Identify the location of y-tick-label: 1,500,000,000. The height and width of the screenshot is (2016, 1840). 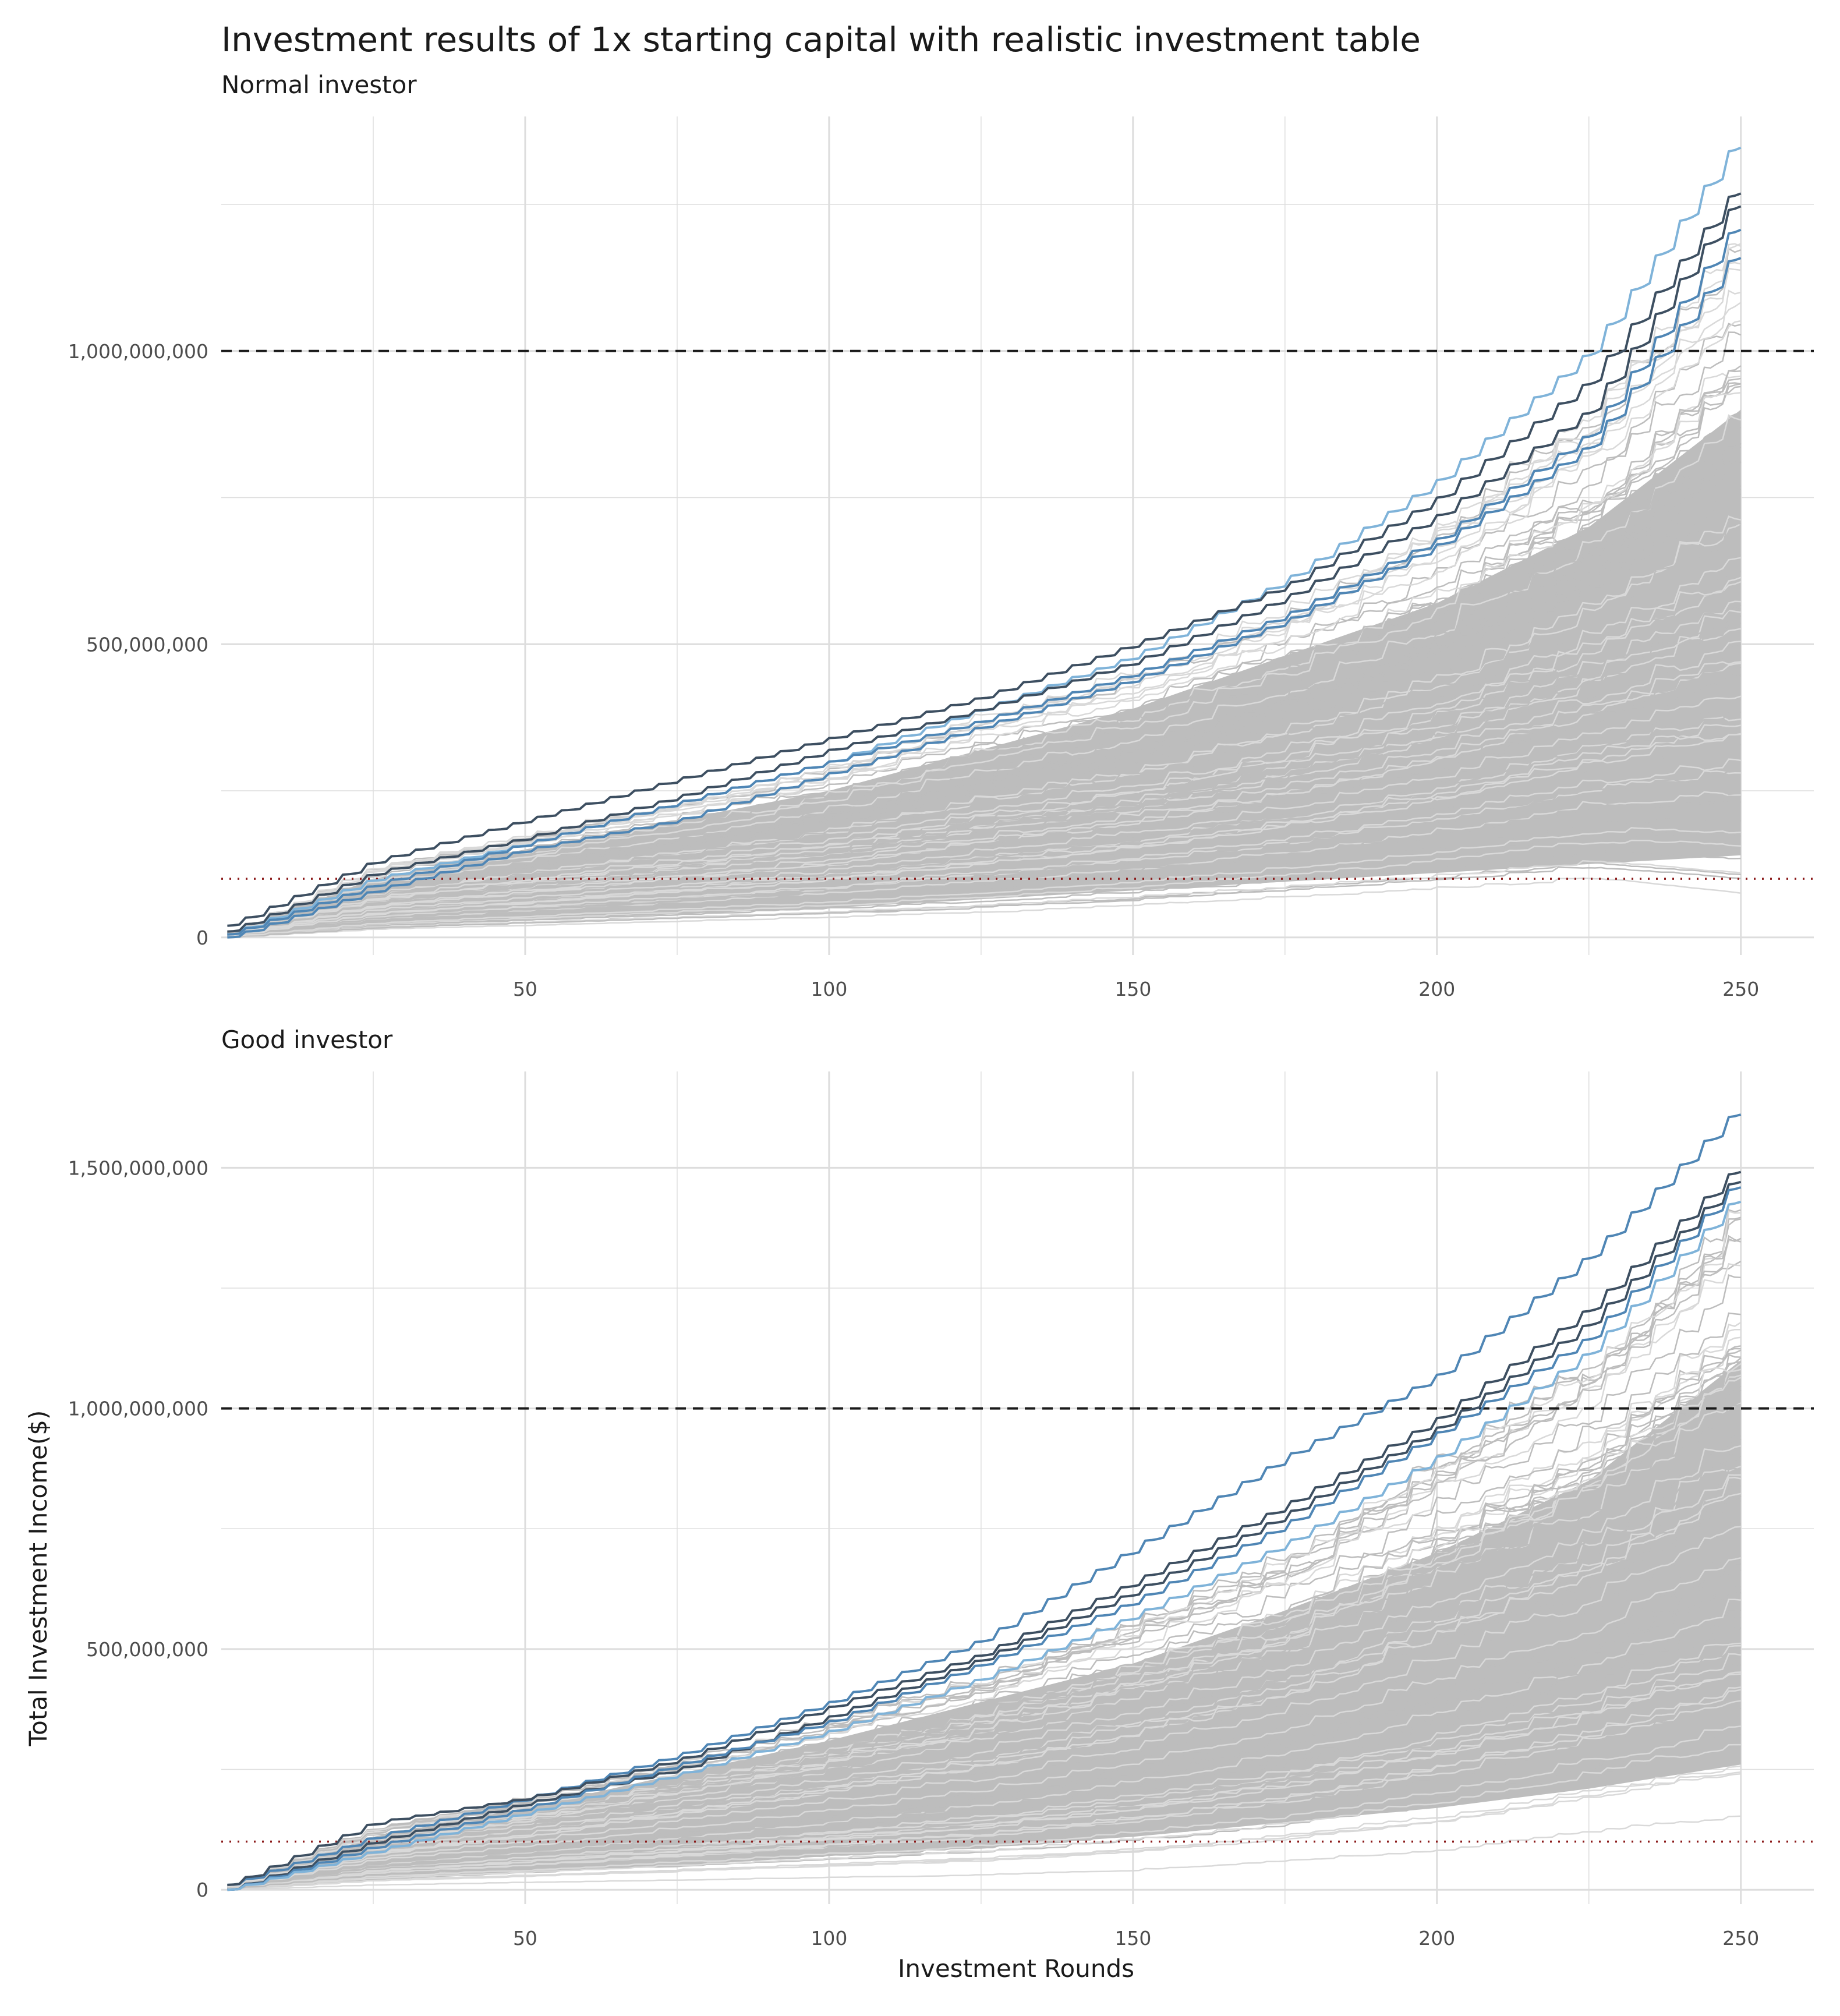
(138, 1167).